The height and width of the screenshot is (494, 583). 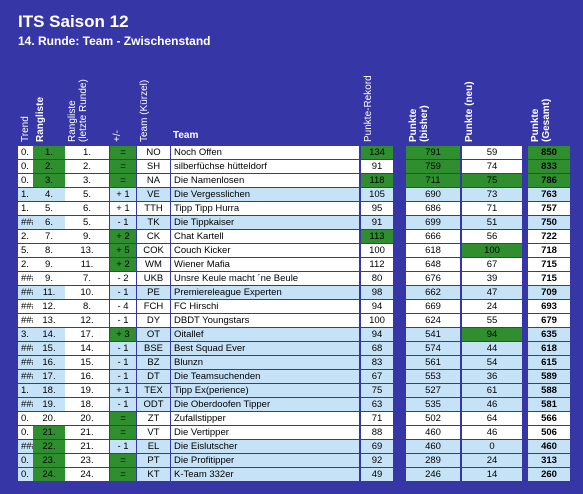 I want to click on table-cell: 635, so click(x=549, y=334).